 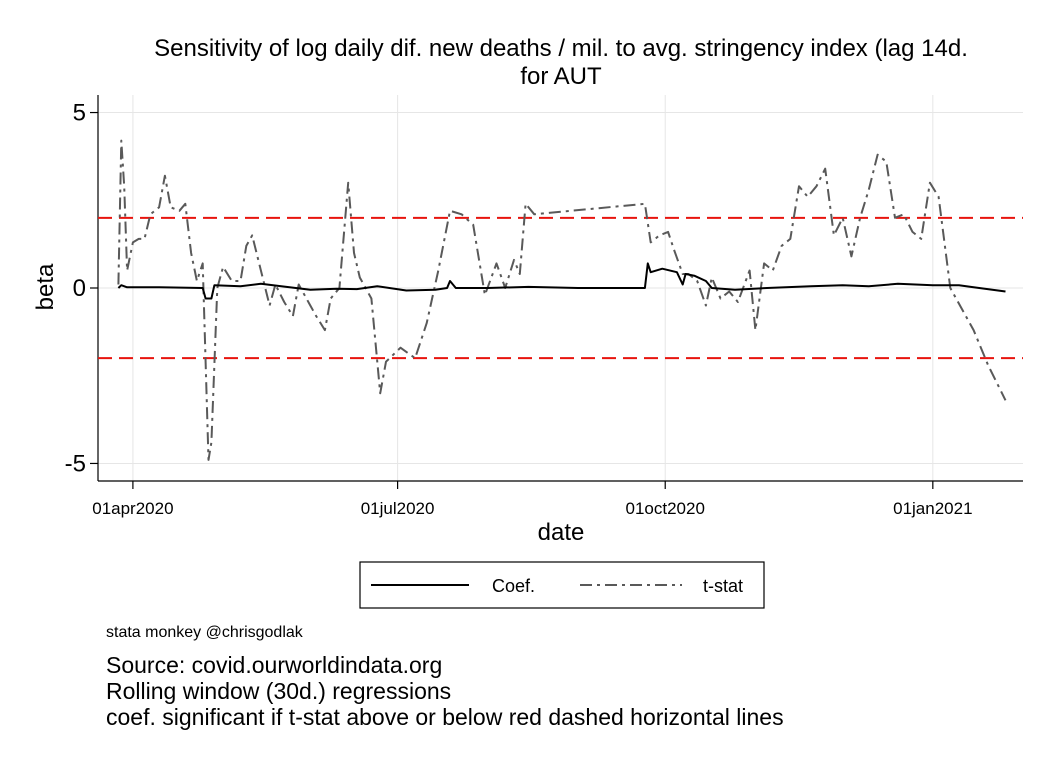 What do you see at coordinates (561, 281) in the screenshot?
I see `series-line-coef` at bounding box center [561, 281].